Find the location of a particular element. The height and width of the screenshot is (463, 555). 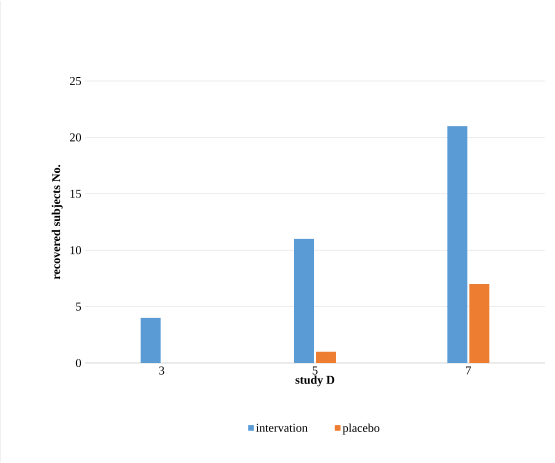

y-tick-label: 20 is located at coordinates (76, 137).